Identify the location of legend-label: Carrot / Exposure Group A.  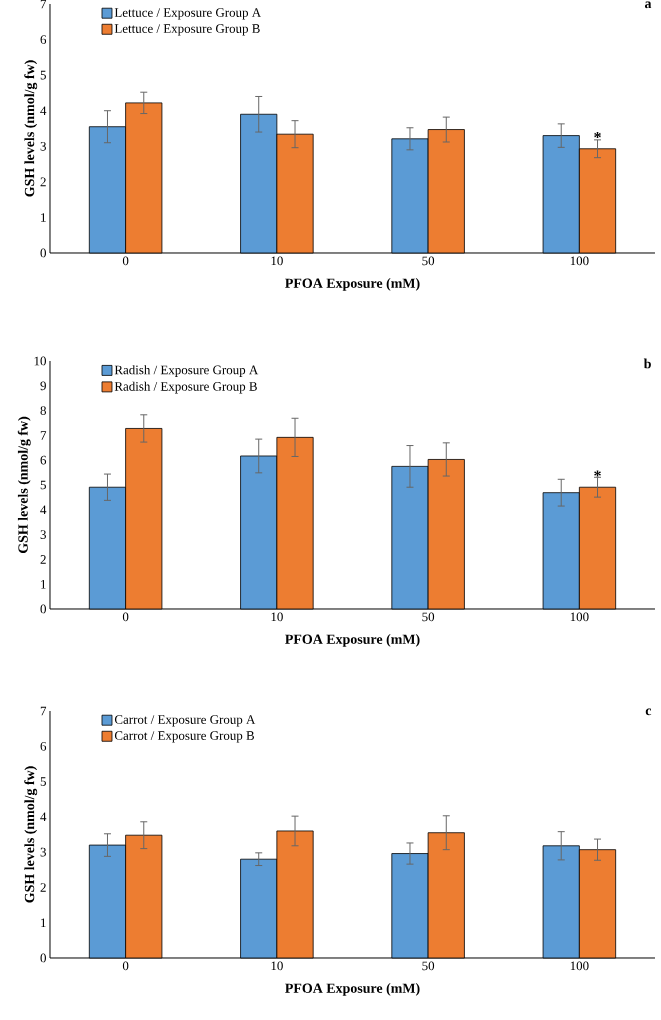
(185, 721).